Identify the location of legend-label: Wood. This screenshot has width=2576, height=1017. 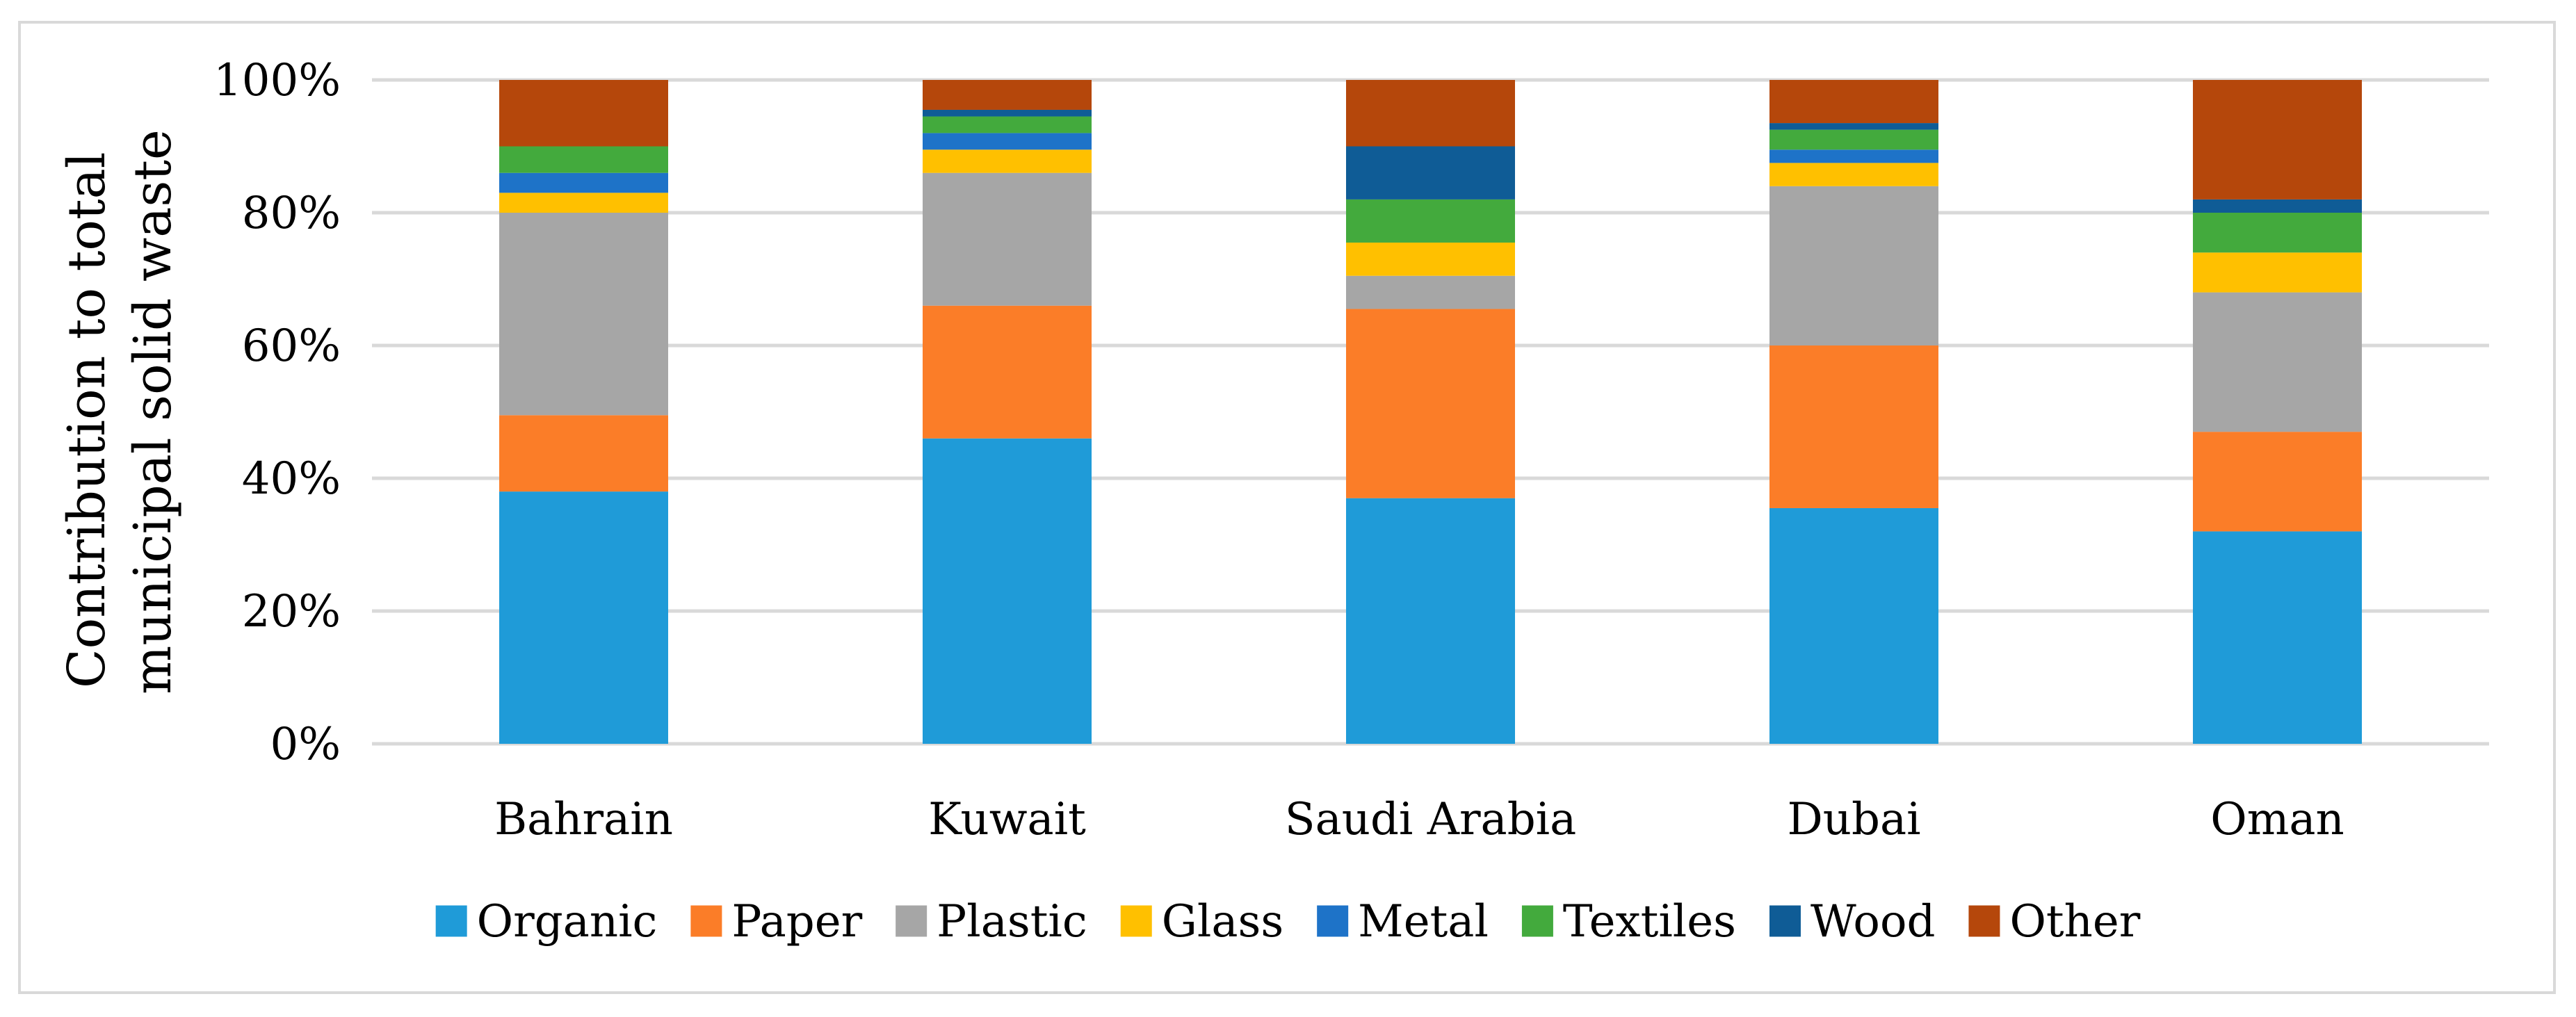
(1873, 921).